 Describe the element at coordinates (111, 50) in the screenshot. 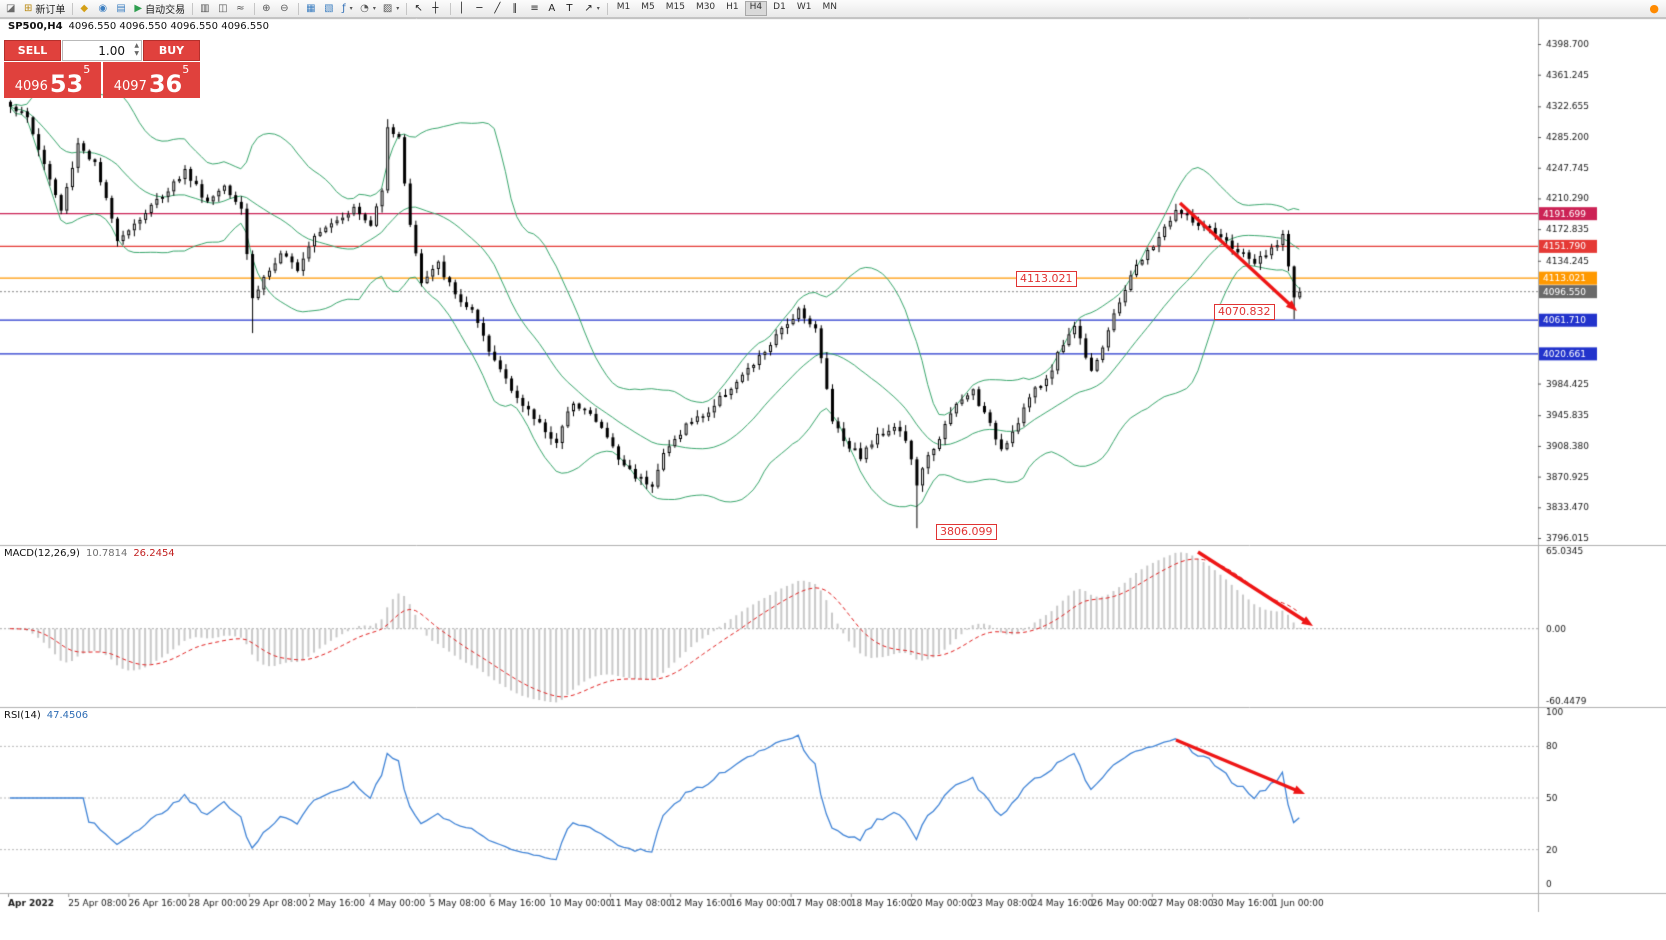

I see `volume-value: 1.00` at that location.